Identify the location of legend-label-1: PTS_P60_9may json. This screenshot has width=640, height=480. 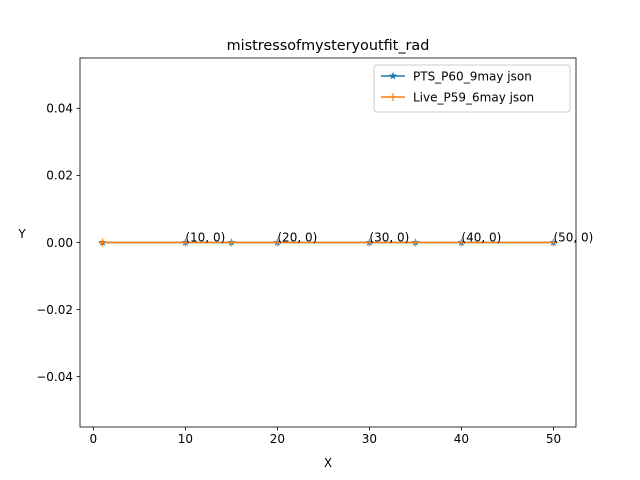
(472, 77).